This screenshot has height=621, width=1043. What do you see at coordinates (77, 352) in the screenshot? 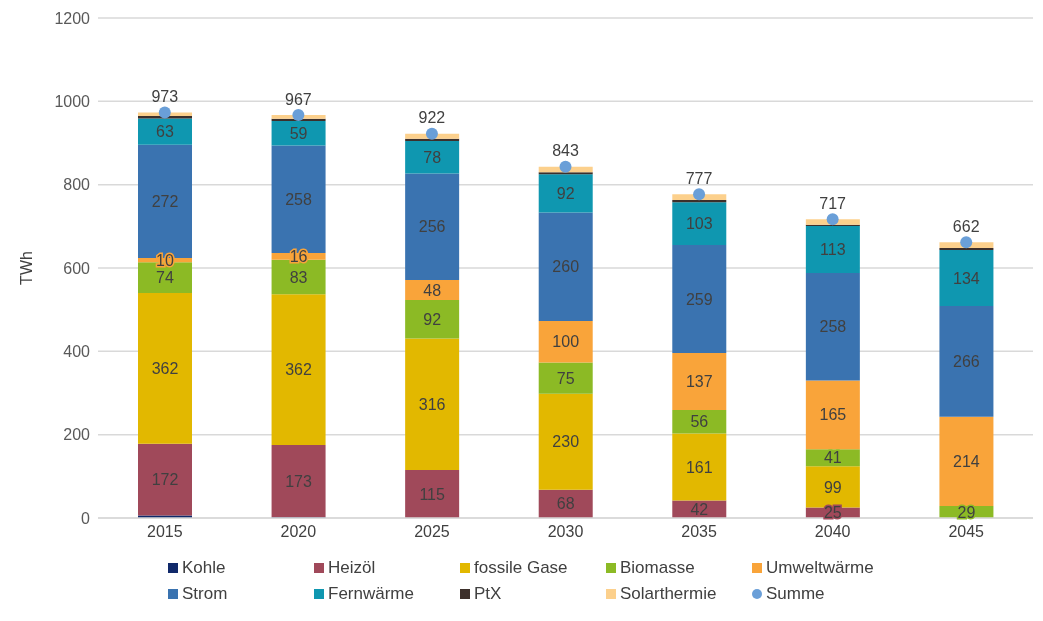
I see `y-tick-label: 400` at bounding box center [77, 352].